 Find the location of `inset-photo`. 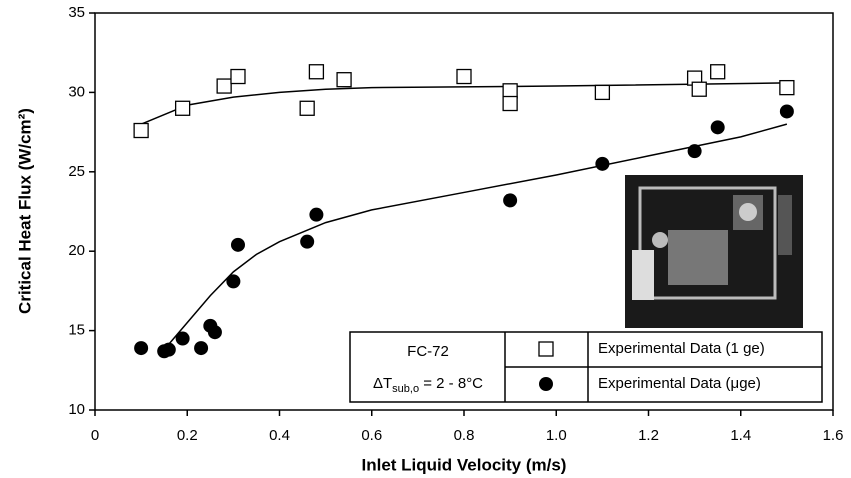

inset-photo is located at coordinates (714, 251).